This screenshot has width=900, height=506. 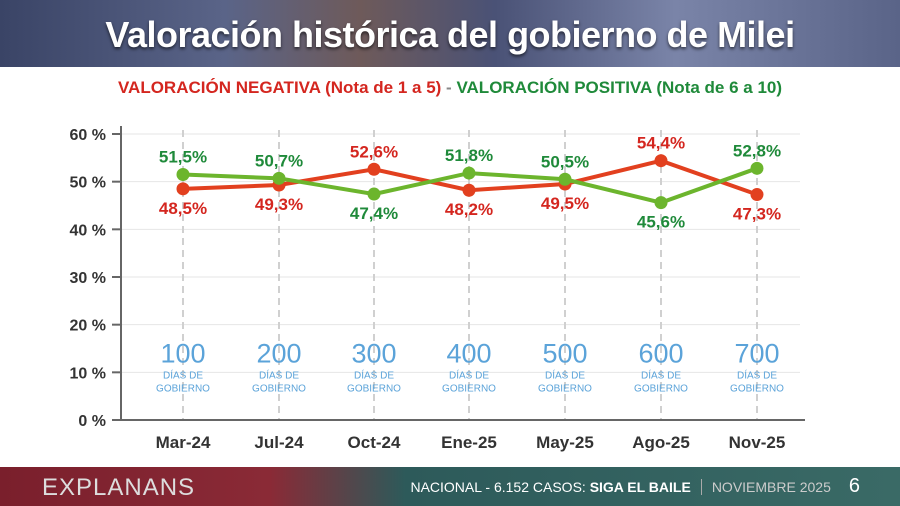 I want to click on legend-positive: VALORACIÓN POSITIVA (Nota de 6 a 10), so click(x=619, y=87).